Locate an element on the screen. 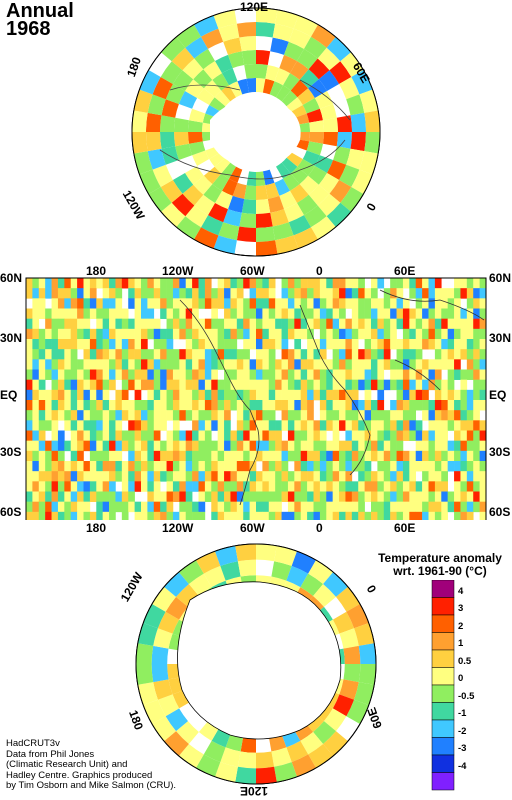 This screenshot has height=800, width=512. lat-label-right: 30S is located at coordinates (500, 452).